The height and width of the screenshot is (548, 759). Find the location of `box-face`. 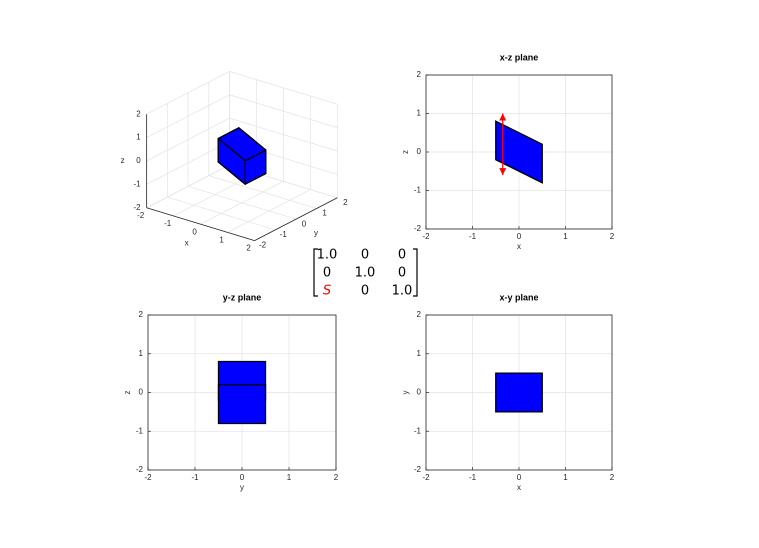

box-face is located at coordinates (231, 161).